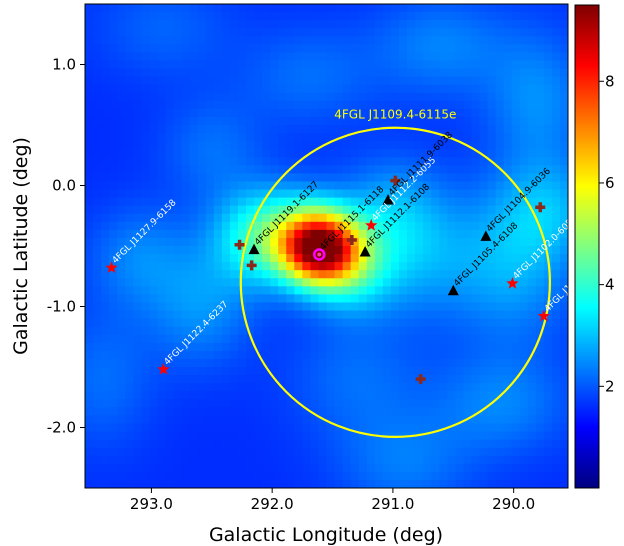 Image resolution: width=624 pixels, height=546 pixels. I want to click on y-tick-label-3: -2.0, so click(61, 428).